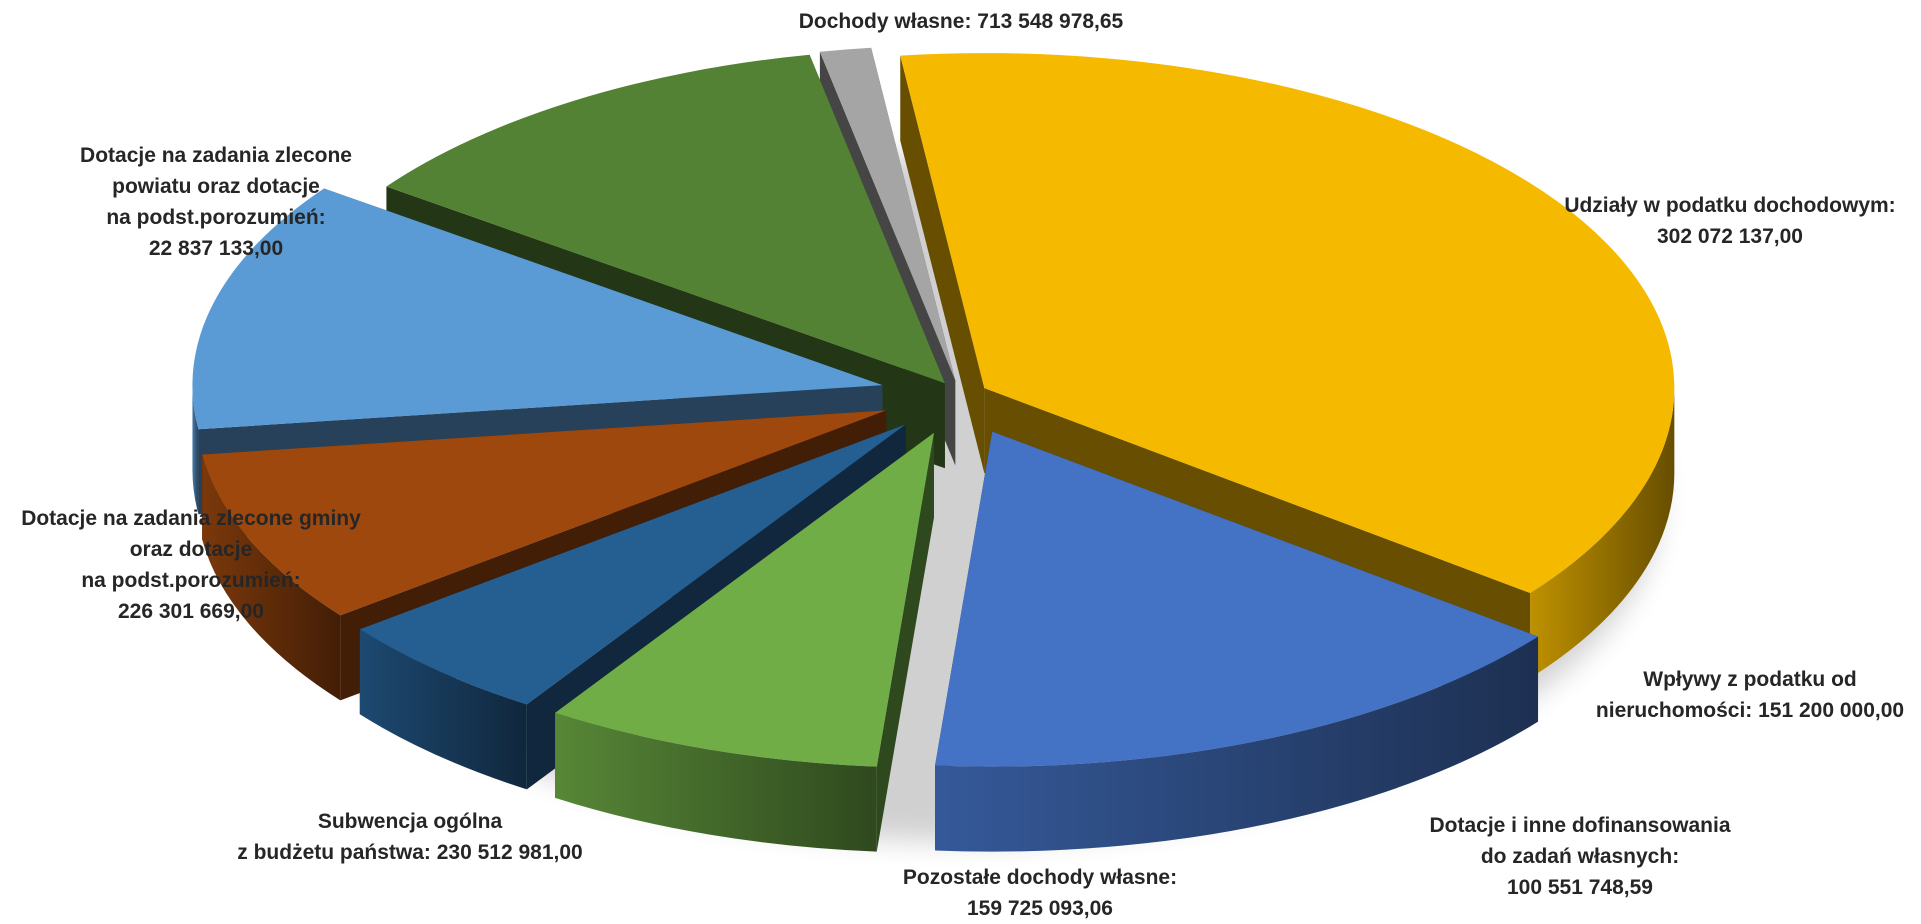 This screenshot has height=924, width=1921. Describe the element at coordinates (191, 518) in the screenshot. I see `label-gmina-line-1: Dotacje na zadania zlecone gminy` at that location.